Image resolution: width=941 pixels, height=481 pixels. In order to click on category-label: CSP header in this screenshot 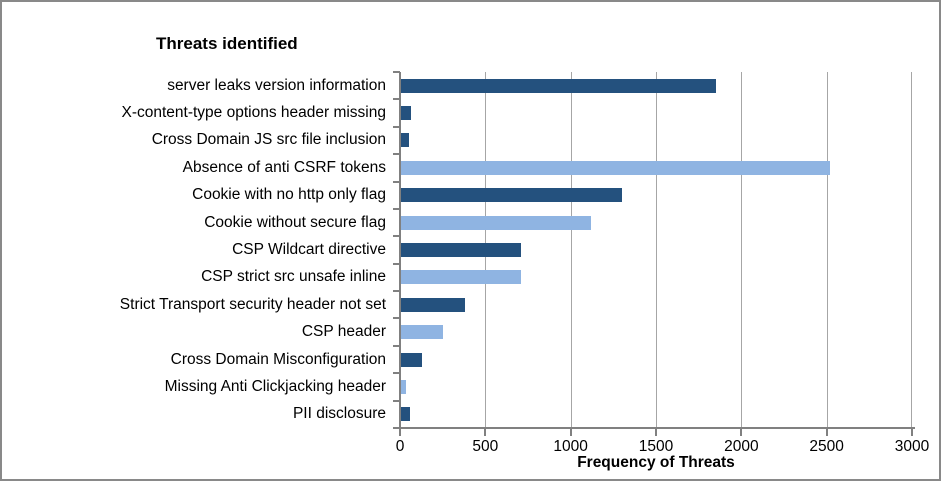, I will do `click(343, 332)`.